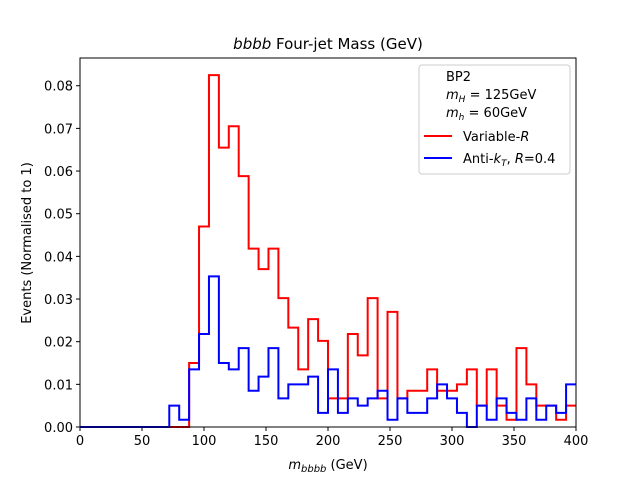  Describe the element at coordinates (58, 172) in the screenshot. I see `y-tick-label: 0.06` at that location.